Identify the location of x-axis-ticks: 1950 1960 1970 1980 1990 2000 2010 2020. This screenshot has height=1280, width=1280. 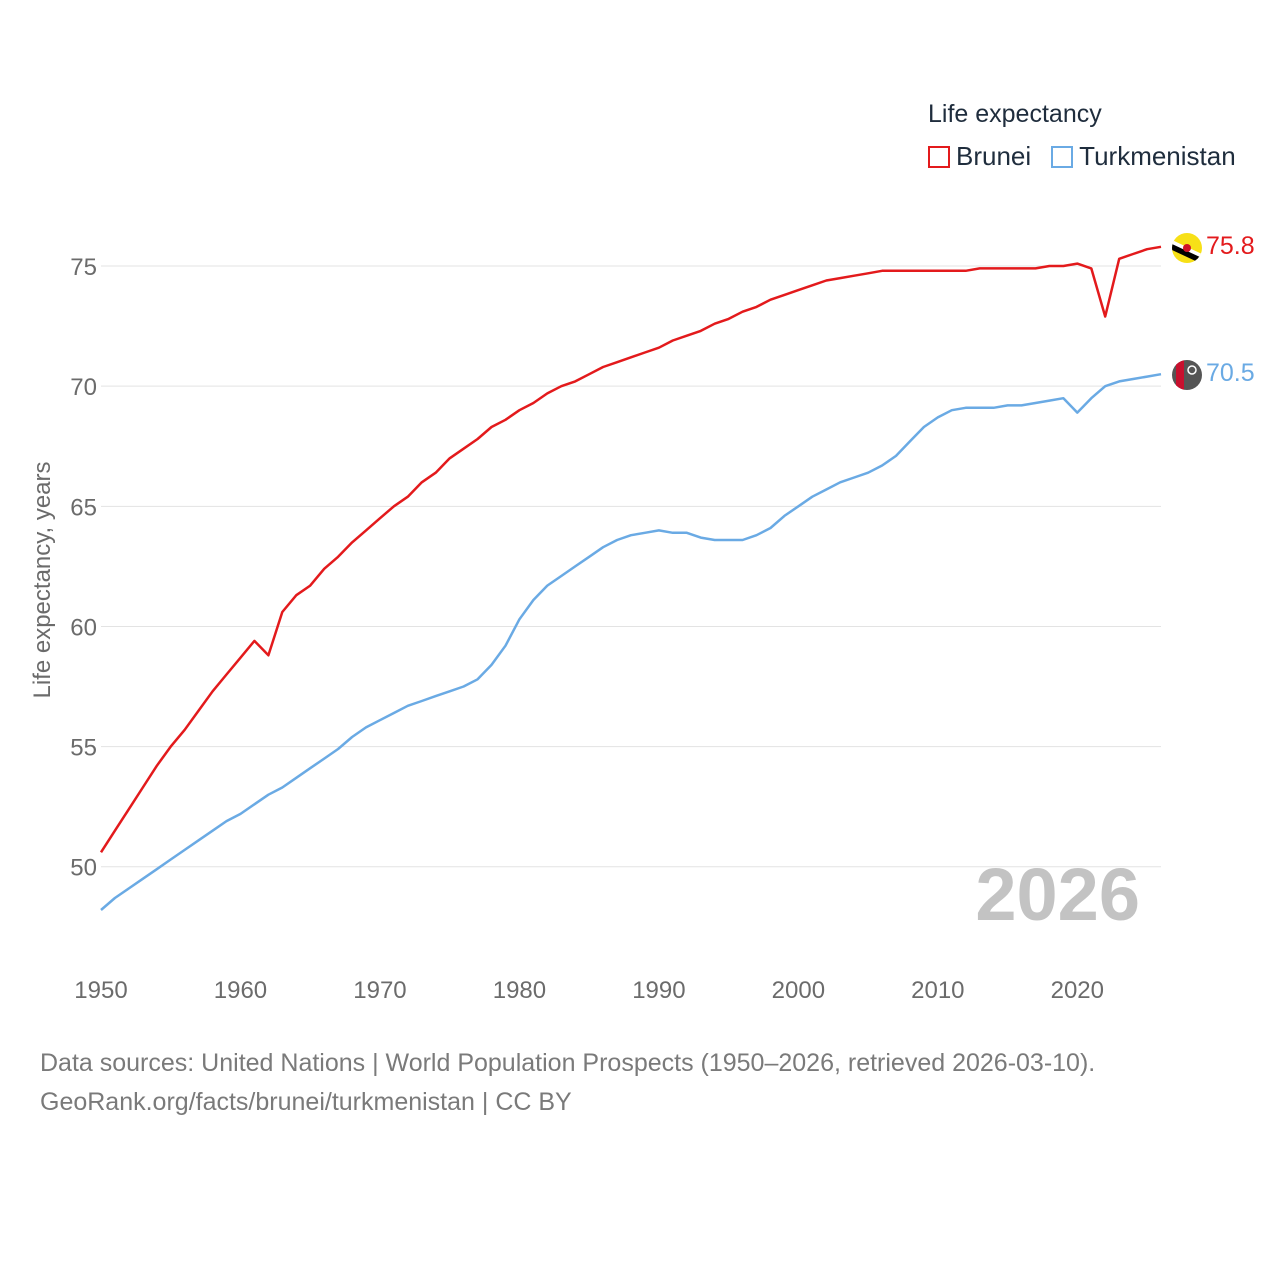
(589, 990).